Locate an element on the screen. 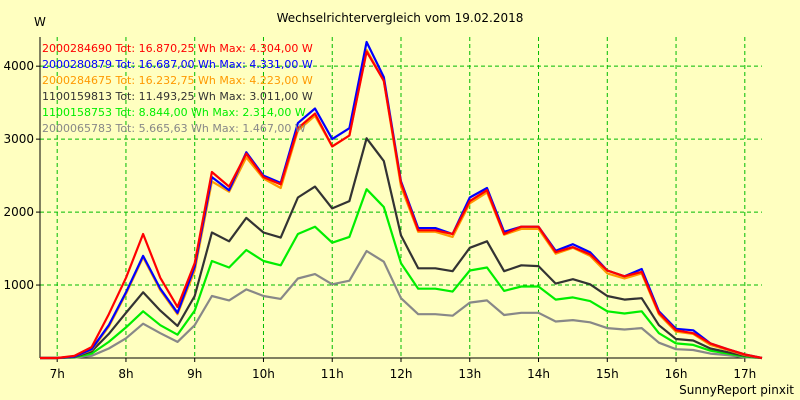  x-tick-label: 16h is located at coordinates (676, 374).